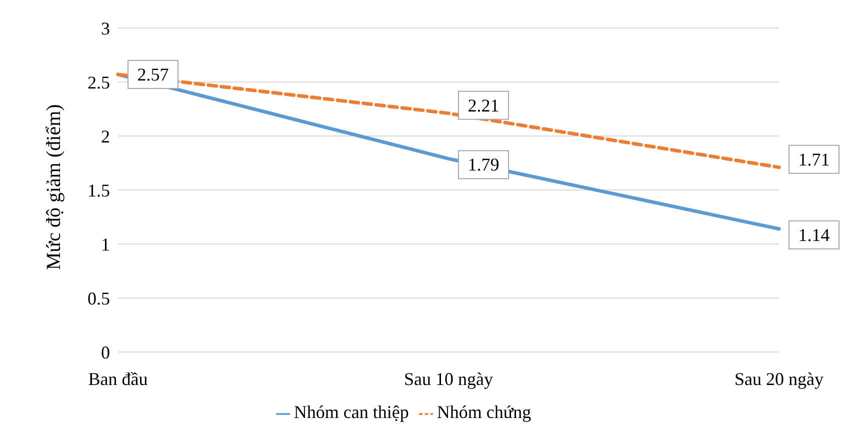 The height and width of the screenshot is (436, 857). Describe the element at coordinates (484, 412) in the screenshot. I see `legend-label: Nhóm chứng` at that location.